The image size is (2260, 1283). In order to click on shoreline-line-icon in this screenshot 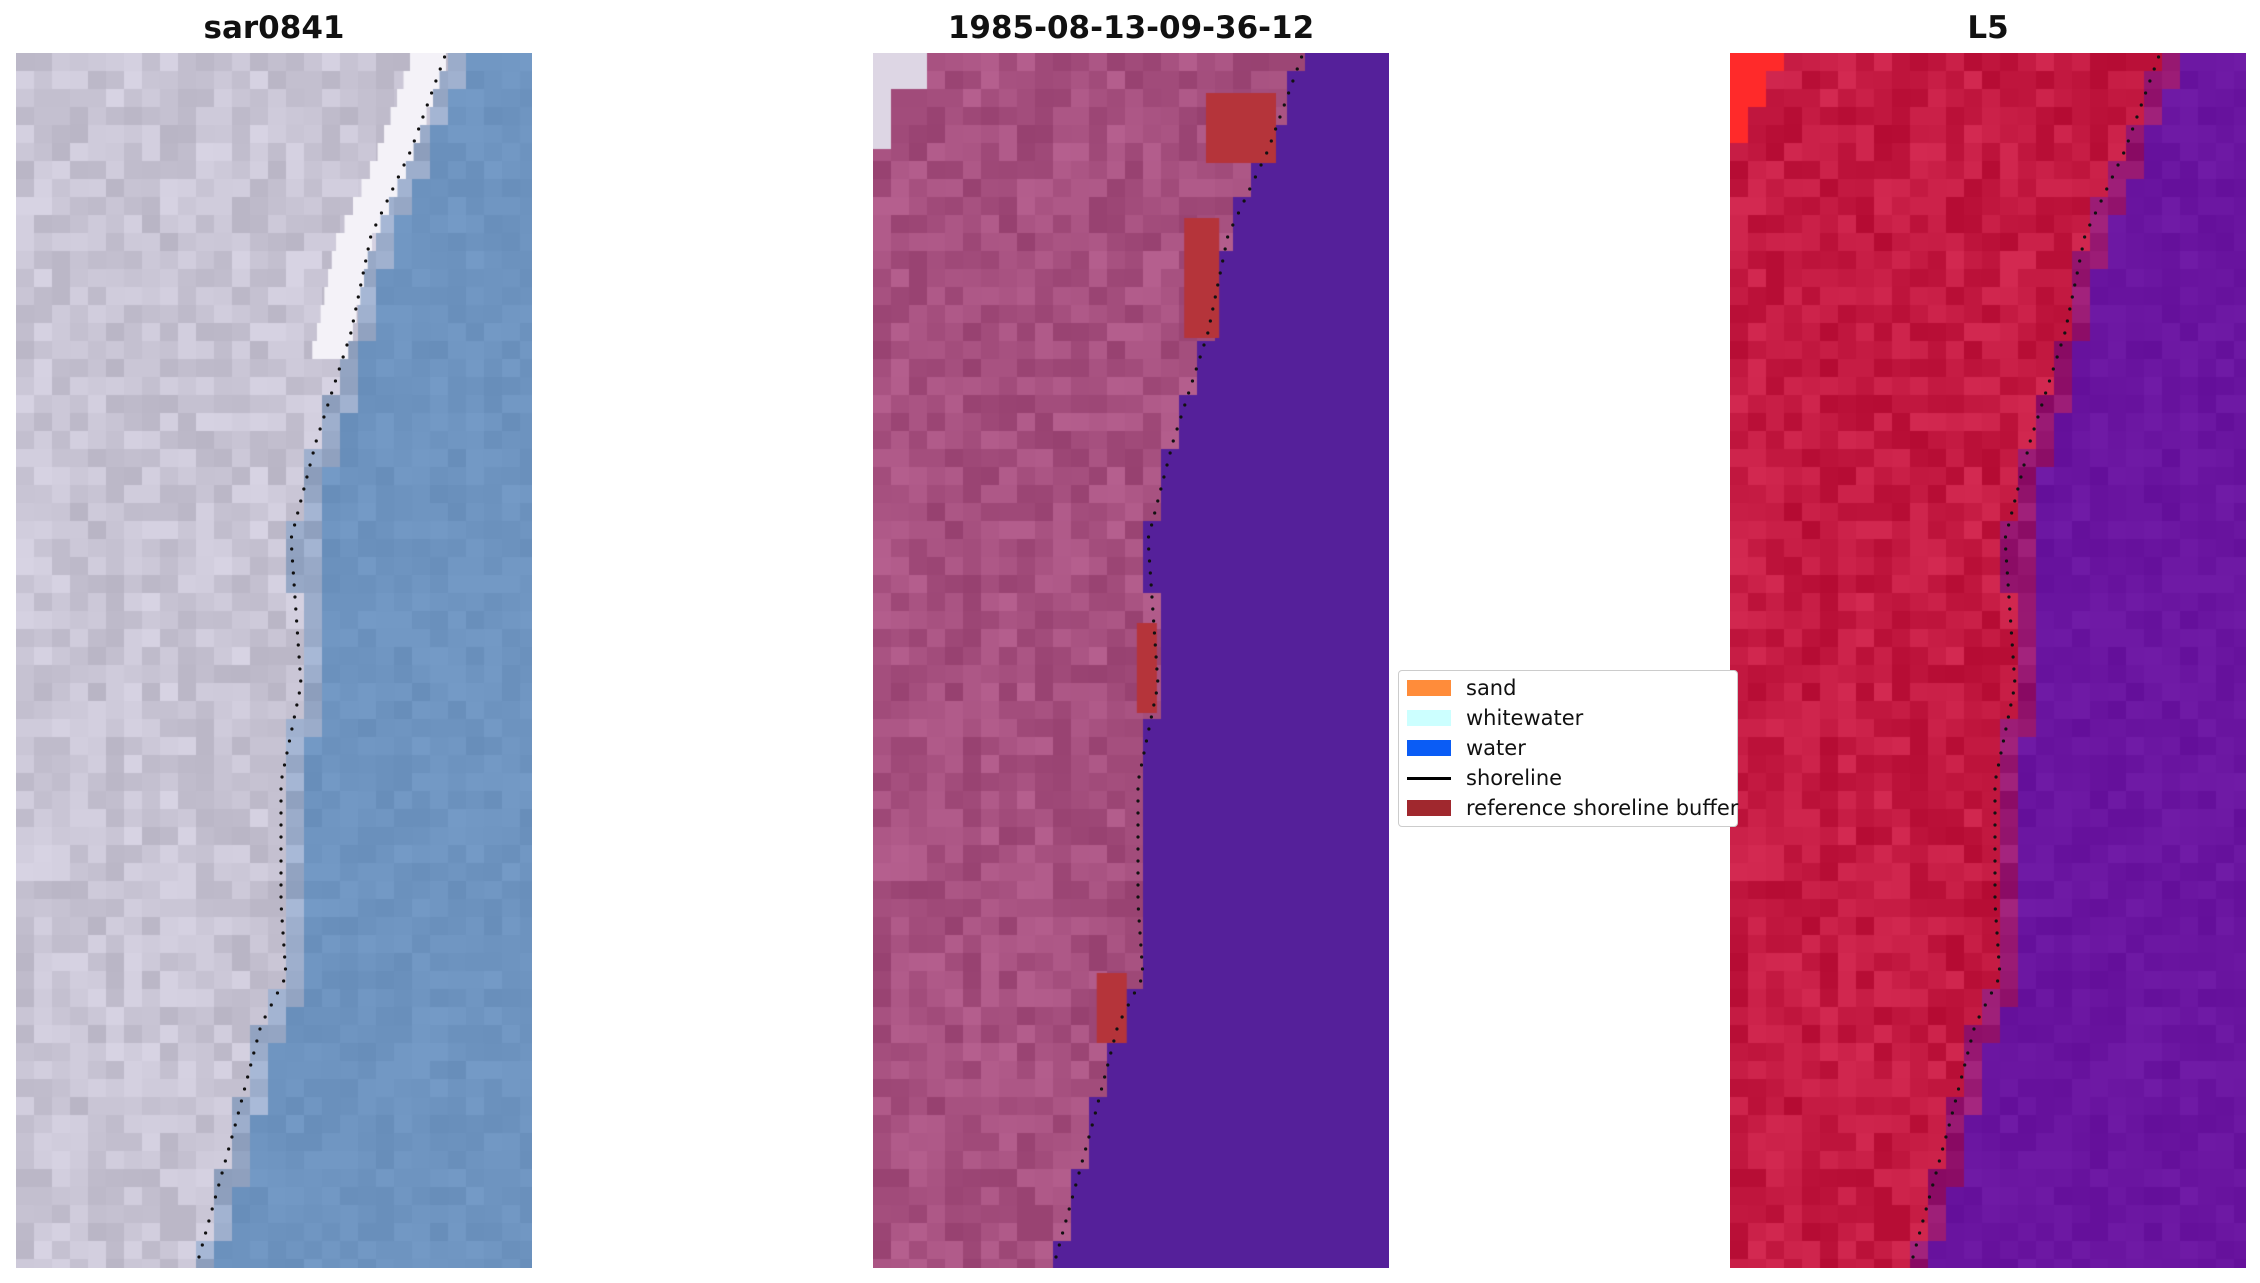, I will do `click(1429, 778)`.